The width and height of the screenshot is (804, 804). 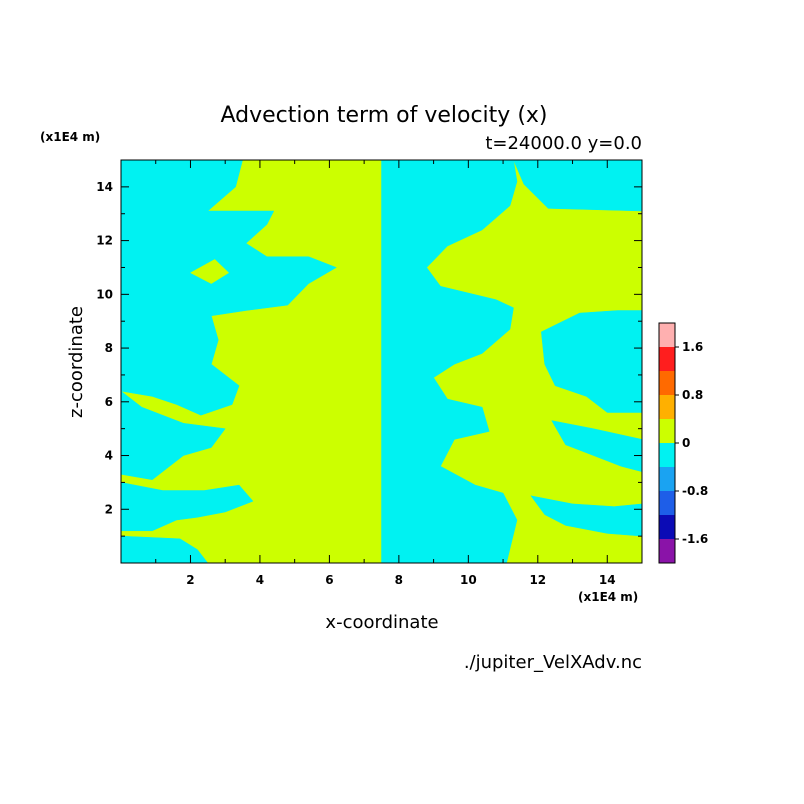 What do you see at coordinates (399, 580) in the screenshot?
I see `x-tick-label: 8` at bounding box center [399, 580].